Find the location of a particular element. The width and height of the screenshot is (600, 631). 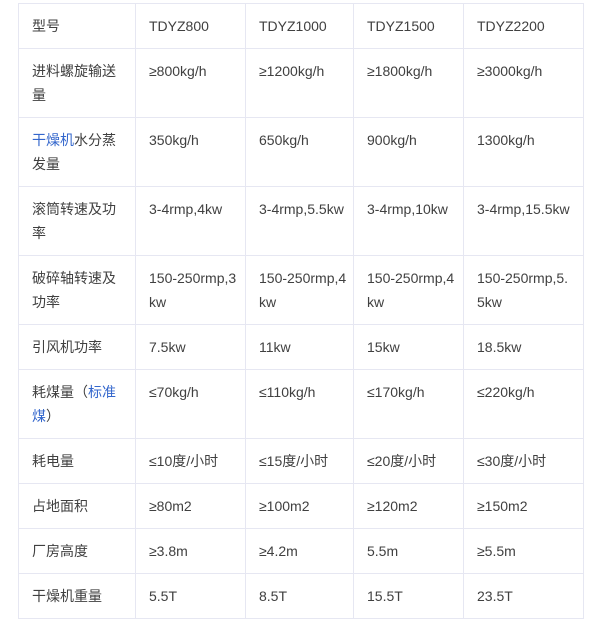

spec-value: 15.5T is located at coordinates (408, 596).